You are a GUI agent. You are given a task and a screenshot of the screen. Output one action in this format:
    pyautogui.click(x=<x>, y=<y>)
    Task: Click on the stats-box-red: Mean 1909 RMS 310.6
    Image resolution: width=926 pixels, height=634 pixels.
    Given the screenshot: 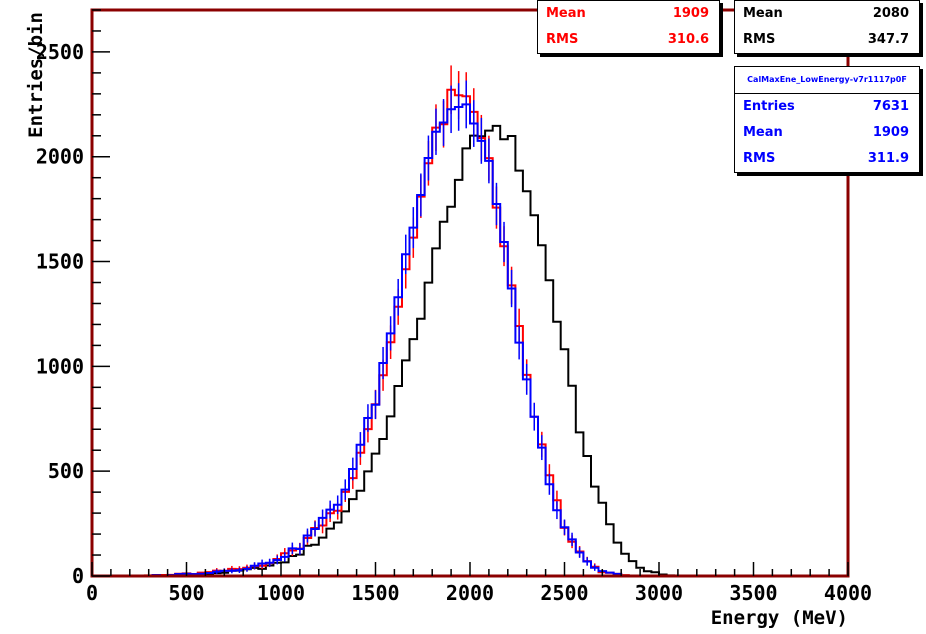 What is the action you would take?
    pyautogui.click(x=628, y=27)
    